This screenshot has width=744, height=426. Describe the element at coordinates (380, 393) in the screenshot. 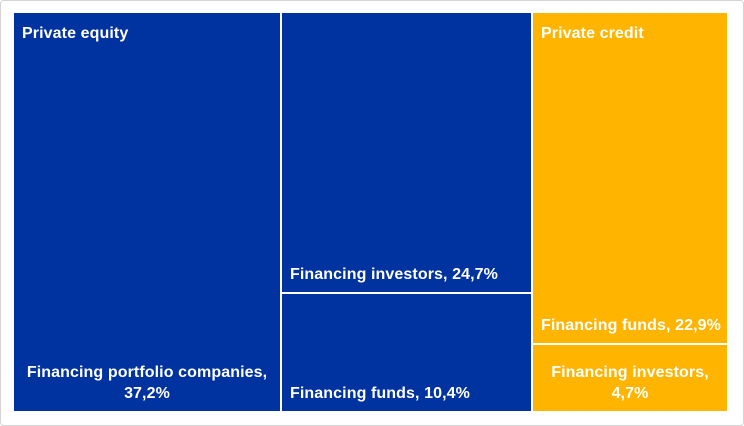

I see `tile-label-pe-funds: Financing funds, 10,4%` at that location.